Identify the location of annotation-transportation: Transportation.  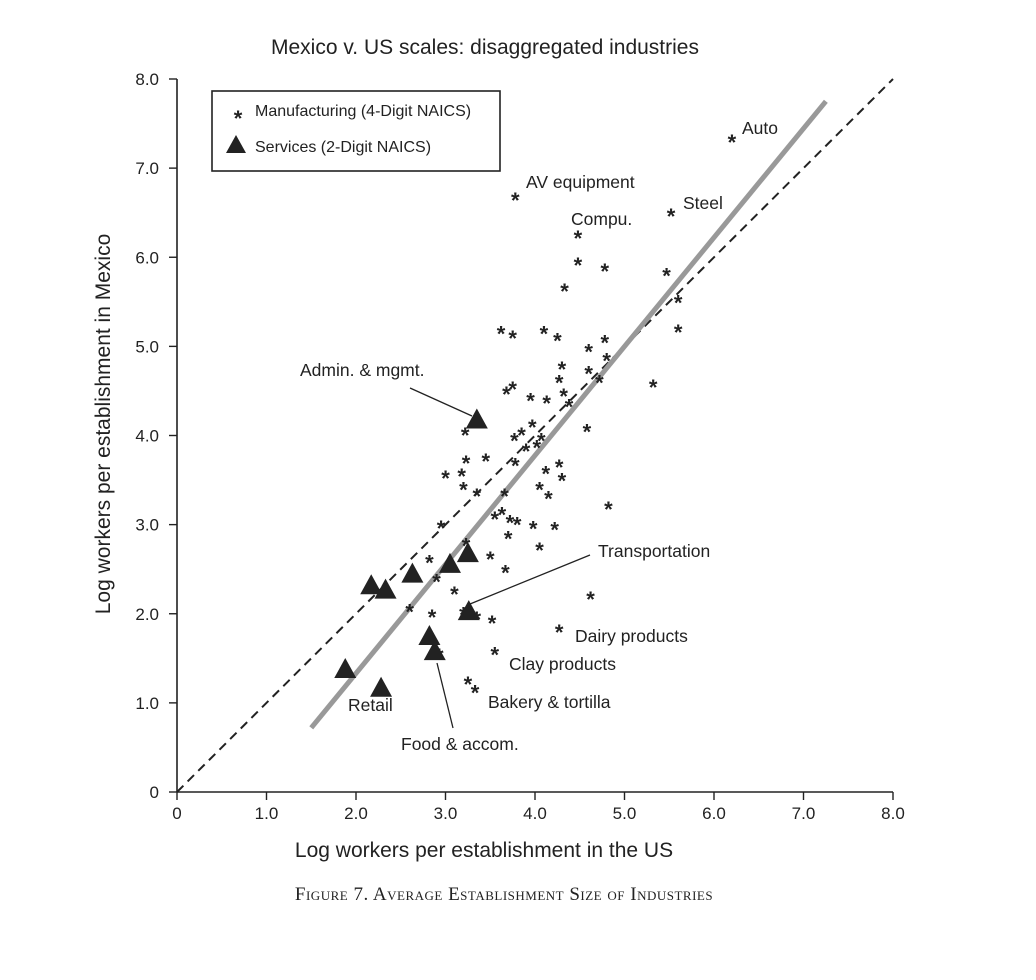
(654, 551).